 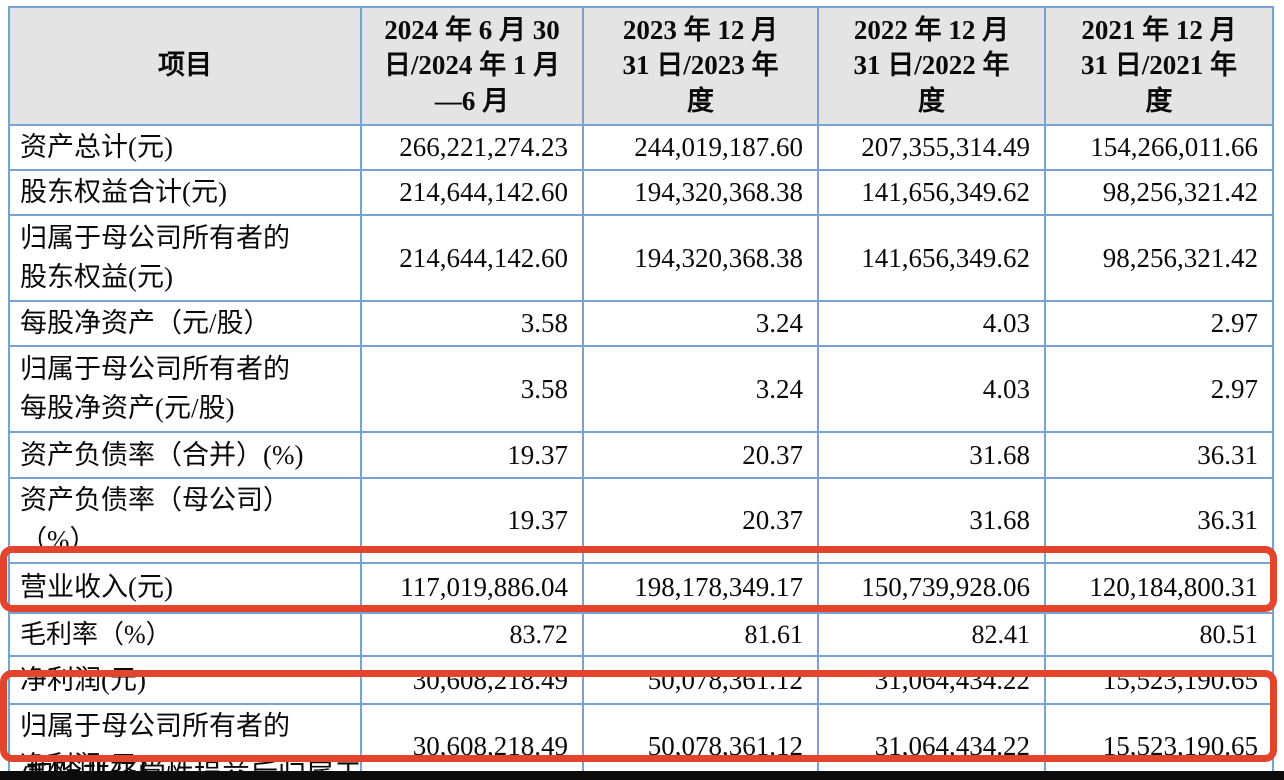 What do you see at coordinates (642, 775) in the screenshot?
I see `bottom-crop-bar` at bounding box center [642, 775].